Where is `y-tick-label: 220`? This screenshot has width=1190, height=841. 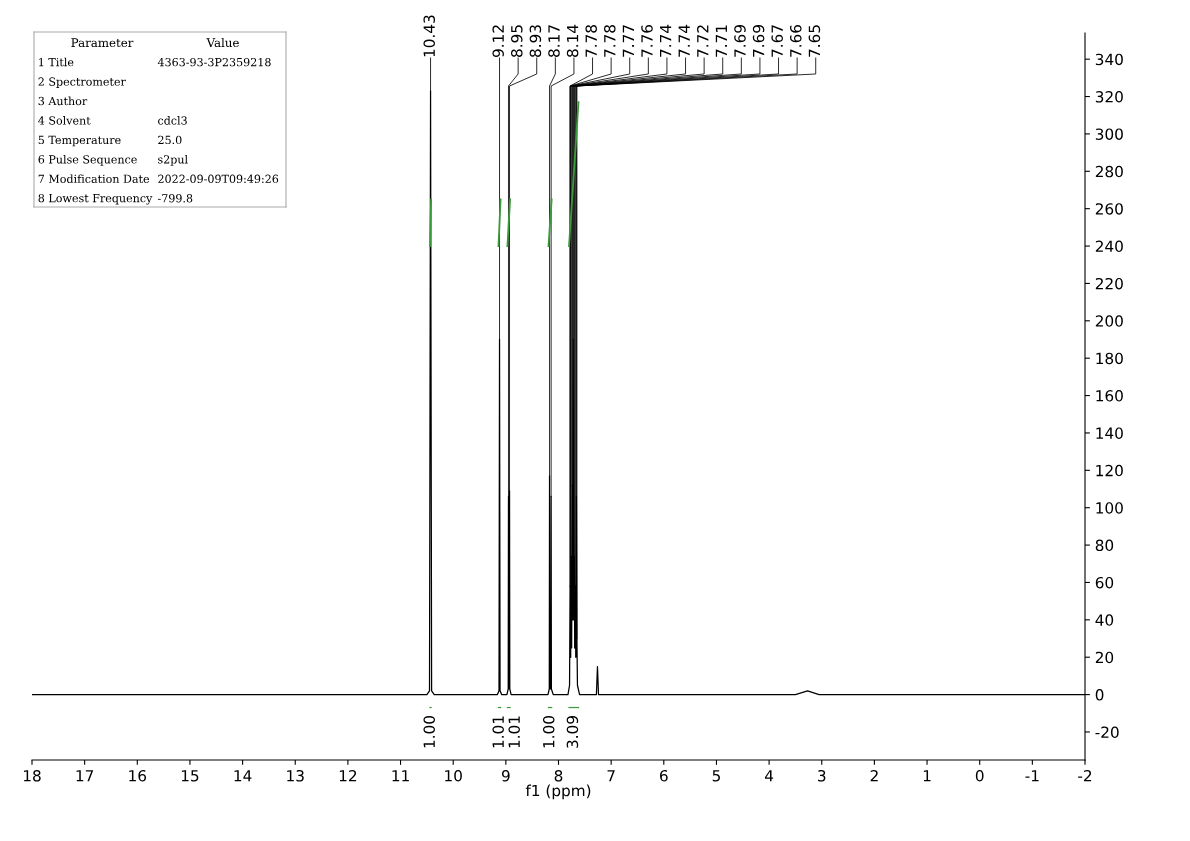
y-tick-label: 220 is located at coordinates (1109, 283).